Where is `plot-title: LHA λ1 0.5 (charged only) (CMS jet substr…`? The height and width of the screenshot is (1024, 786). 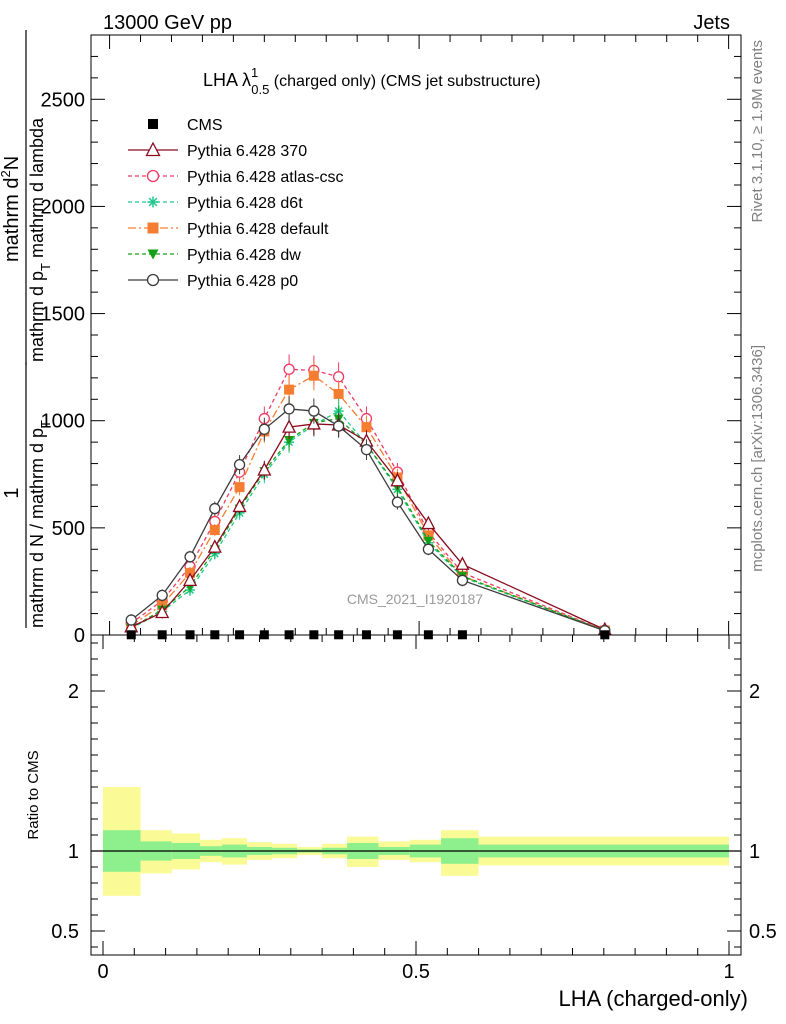
plot-title: LHA λ1 0.5 (charged only) (CMS jet substr… is located at coordinates (372, 81).